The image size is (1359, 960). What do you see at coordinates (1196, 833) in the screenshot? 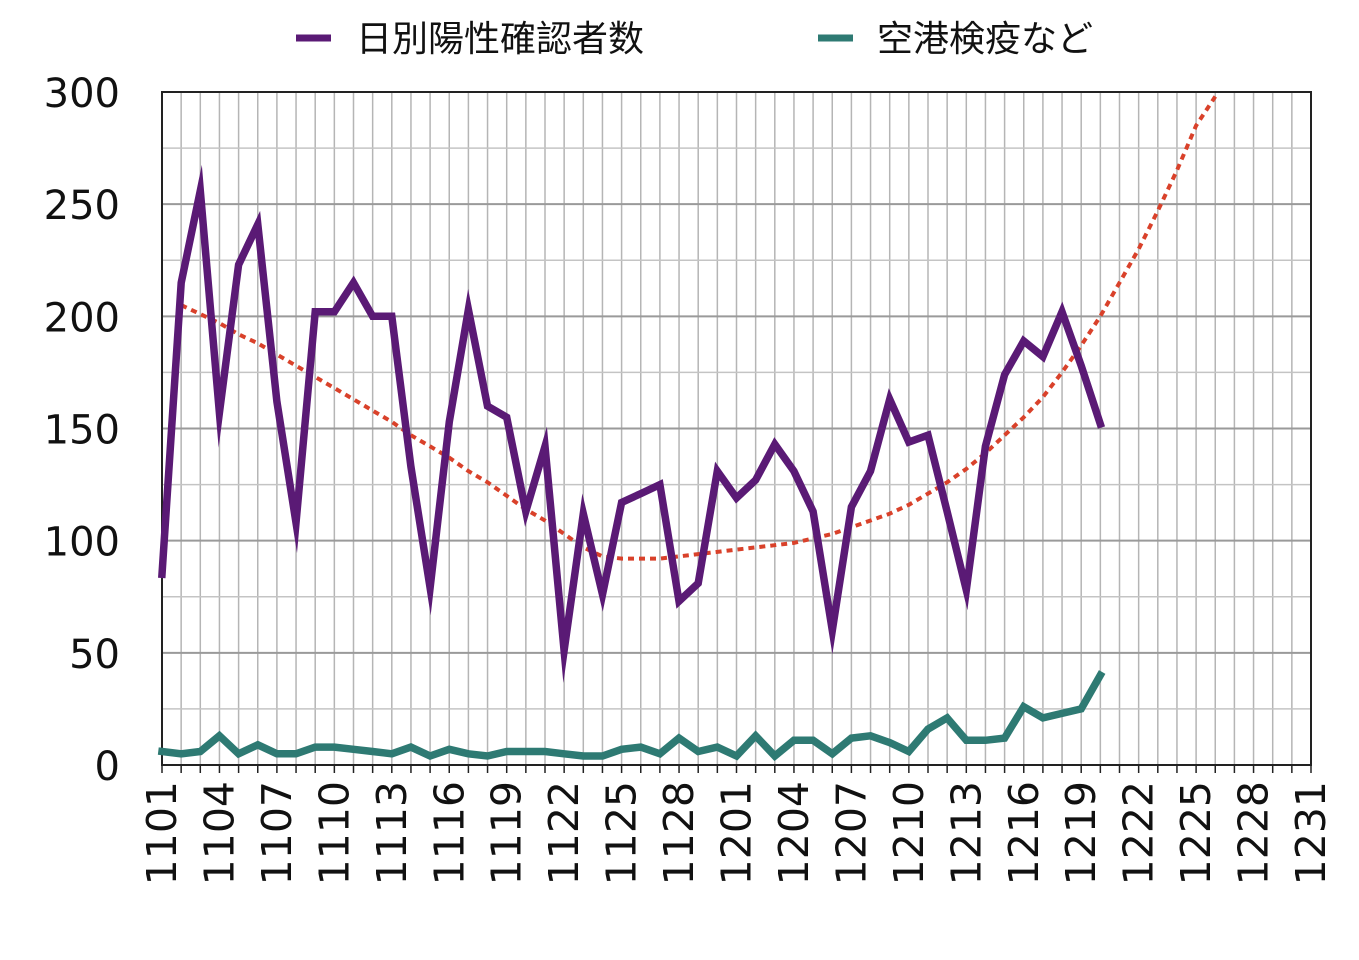
I see `x-tick-label: 1225` at bounding box center [1196, 833].